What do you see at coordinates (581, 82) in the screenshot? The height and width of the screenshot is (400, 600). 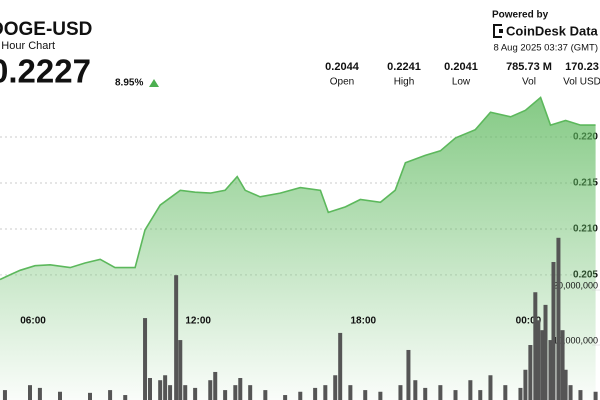 I see `stat-label: Vol USD` at bounding box center [581, 82].